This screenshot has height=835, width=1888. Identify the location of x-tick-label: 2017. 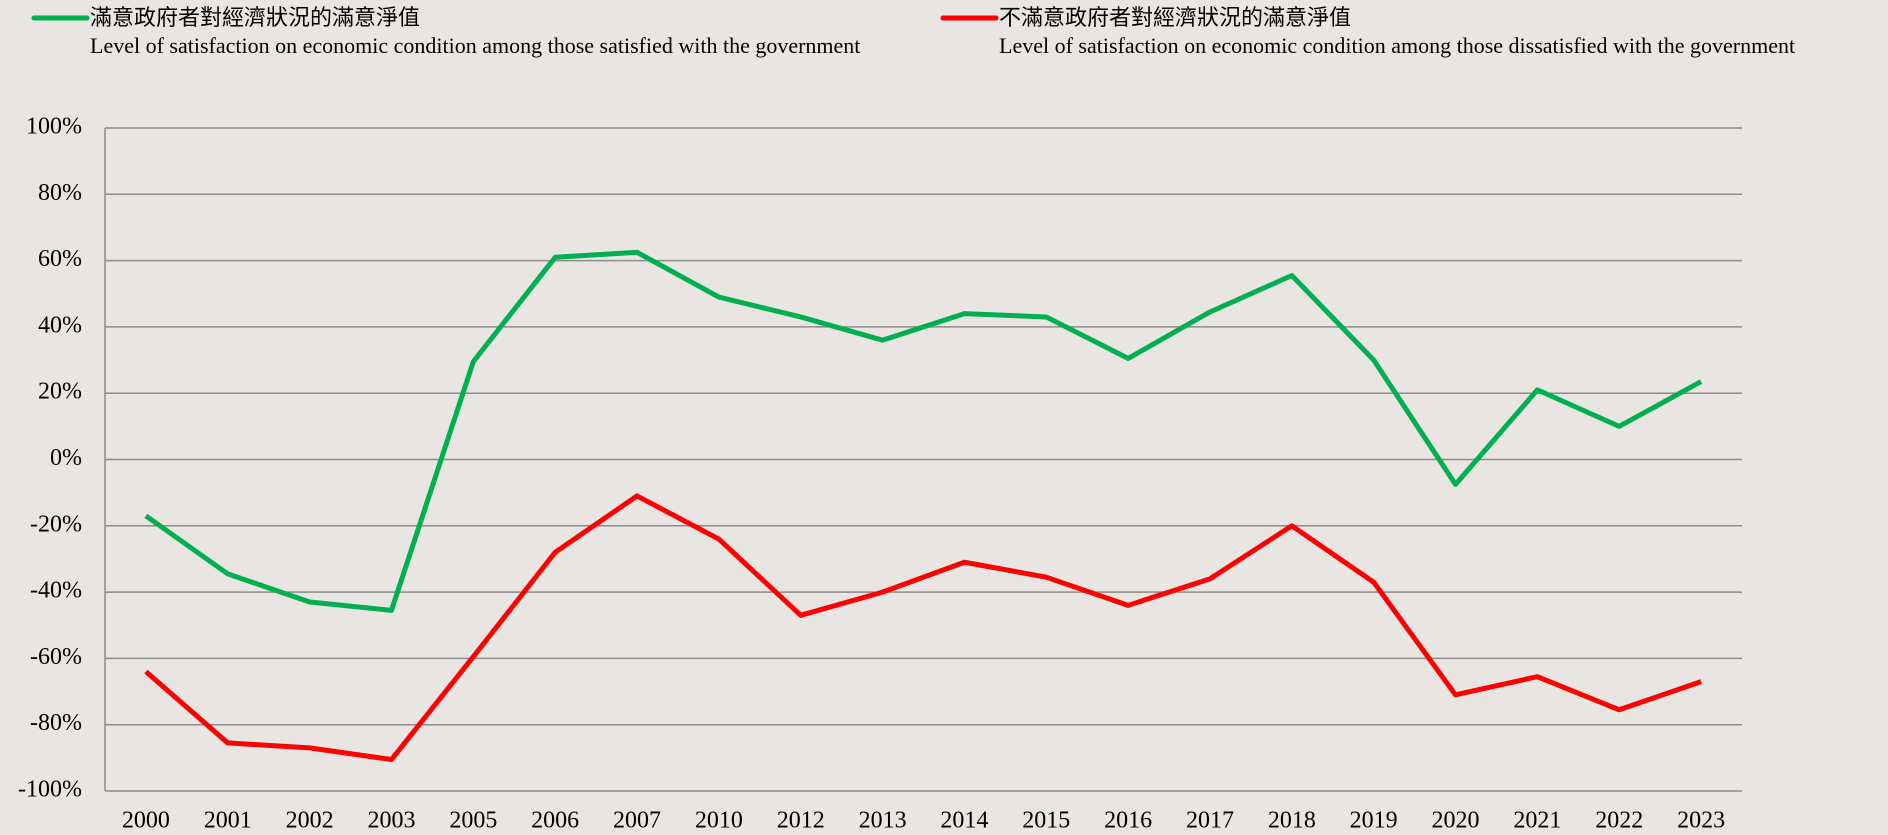
(1210, 821).